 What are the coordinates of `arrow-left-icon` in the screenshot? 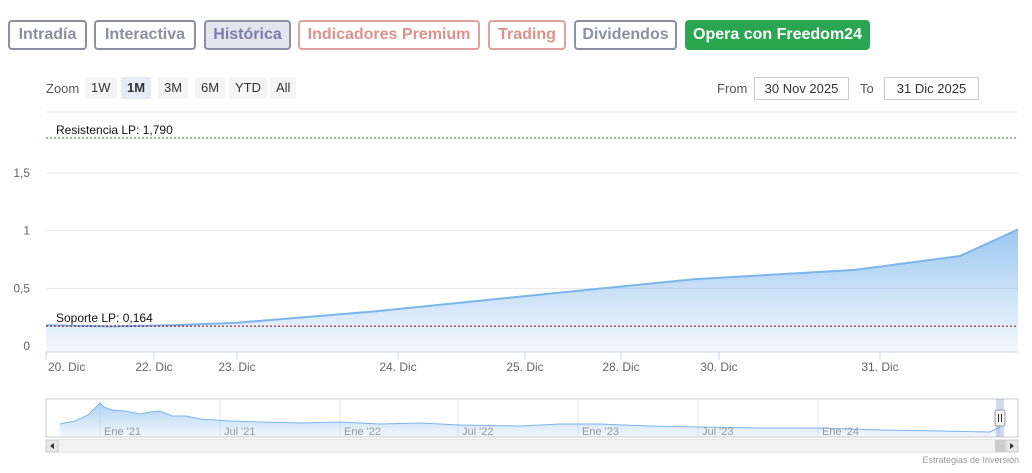 It's located at (52, 446).